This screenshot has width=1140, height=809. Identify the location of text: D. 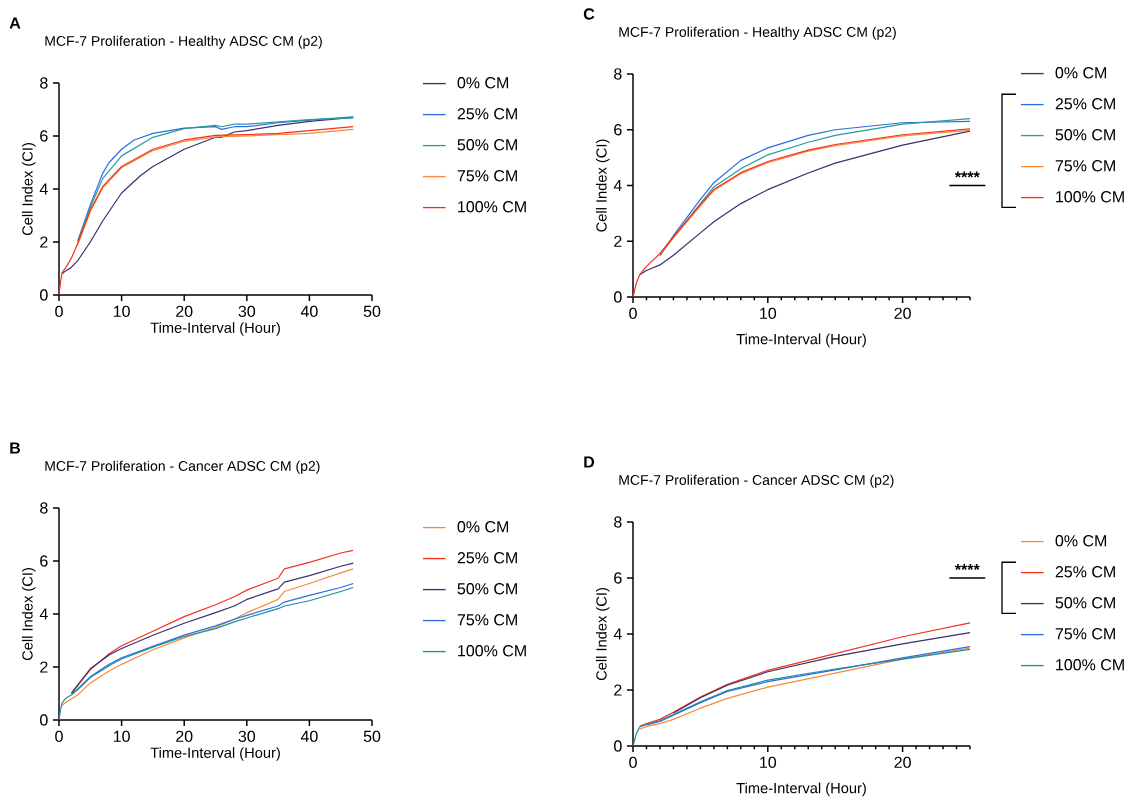
(589, 462).